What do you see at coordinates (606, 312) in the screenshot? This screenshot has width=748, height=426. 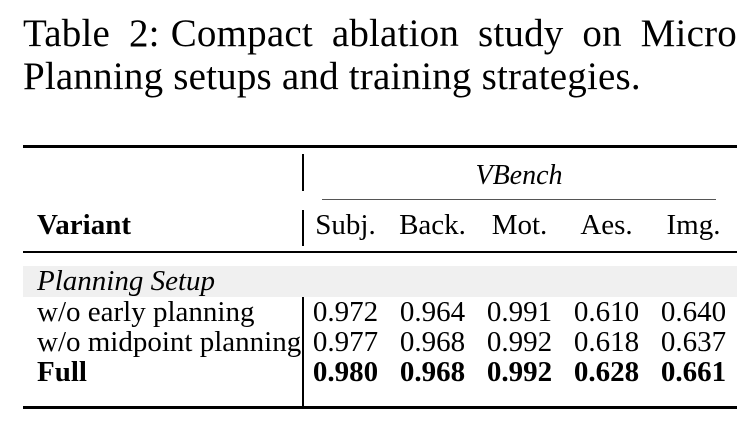 I see `value-cell: 0.610` at bounding box center [606, 312].